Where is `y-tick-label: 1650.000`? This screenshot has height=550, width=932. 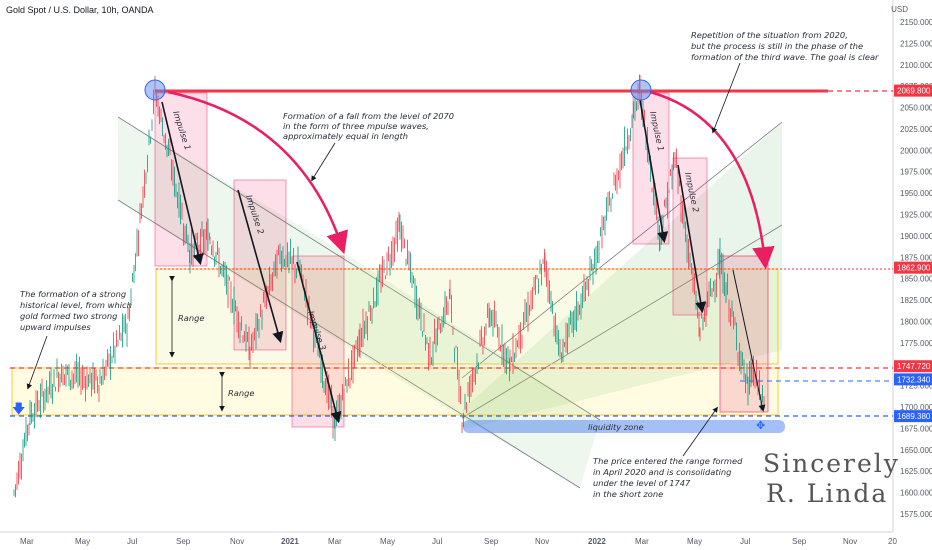
y-tick-label: 1650.000 is located at coordinates (916, 450).